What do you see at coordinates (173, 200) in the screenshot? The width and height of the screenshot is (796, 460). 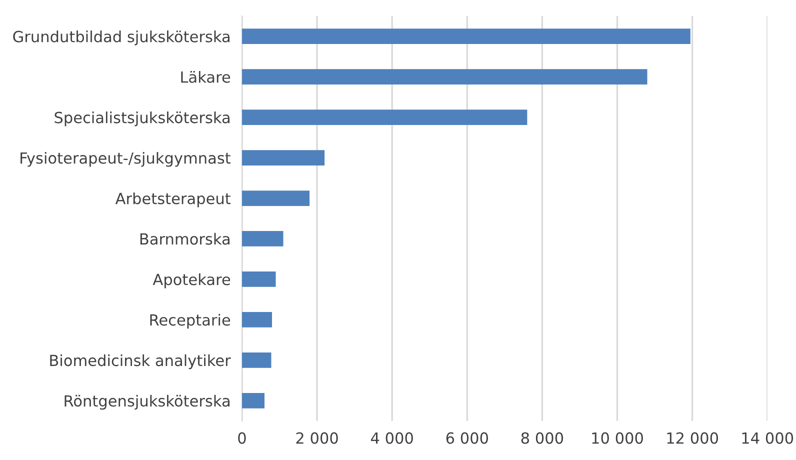 I see `y-tick-label: Arbetsterapeut` at bounding box center [173, 200].